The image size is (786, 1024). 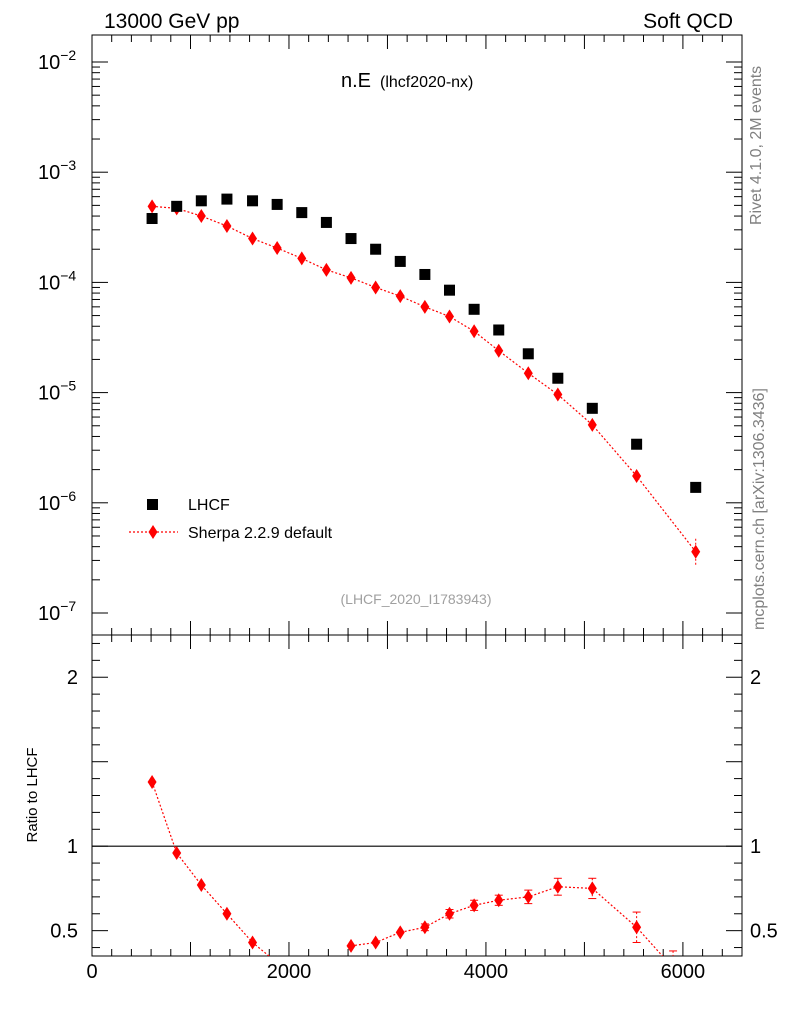 What do you see at coordinates (209, 505) in the screenshot?
I see `legend-data-label: LHCF` at bounding box center [209, 505].